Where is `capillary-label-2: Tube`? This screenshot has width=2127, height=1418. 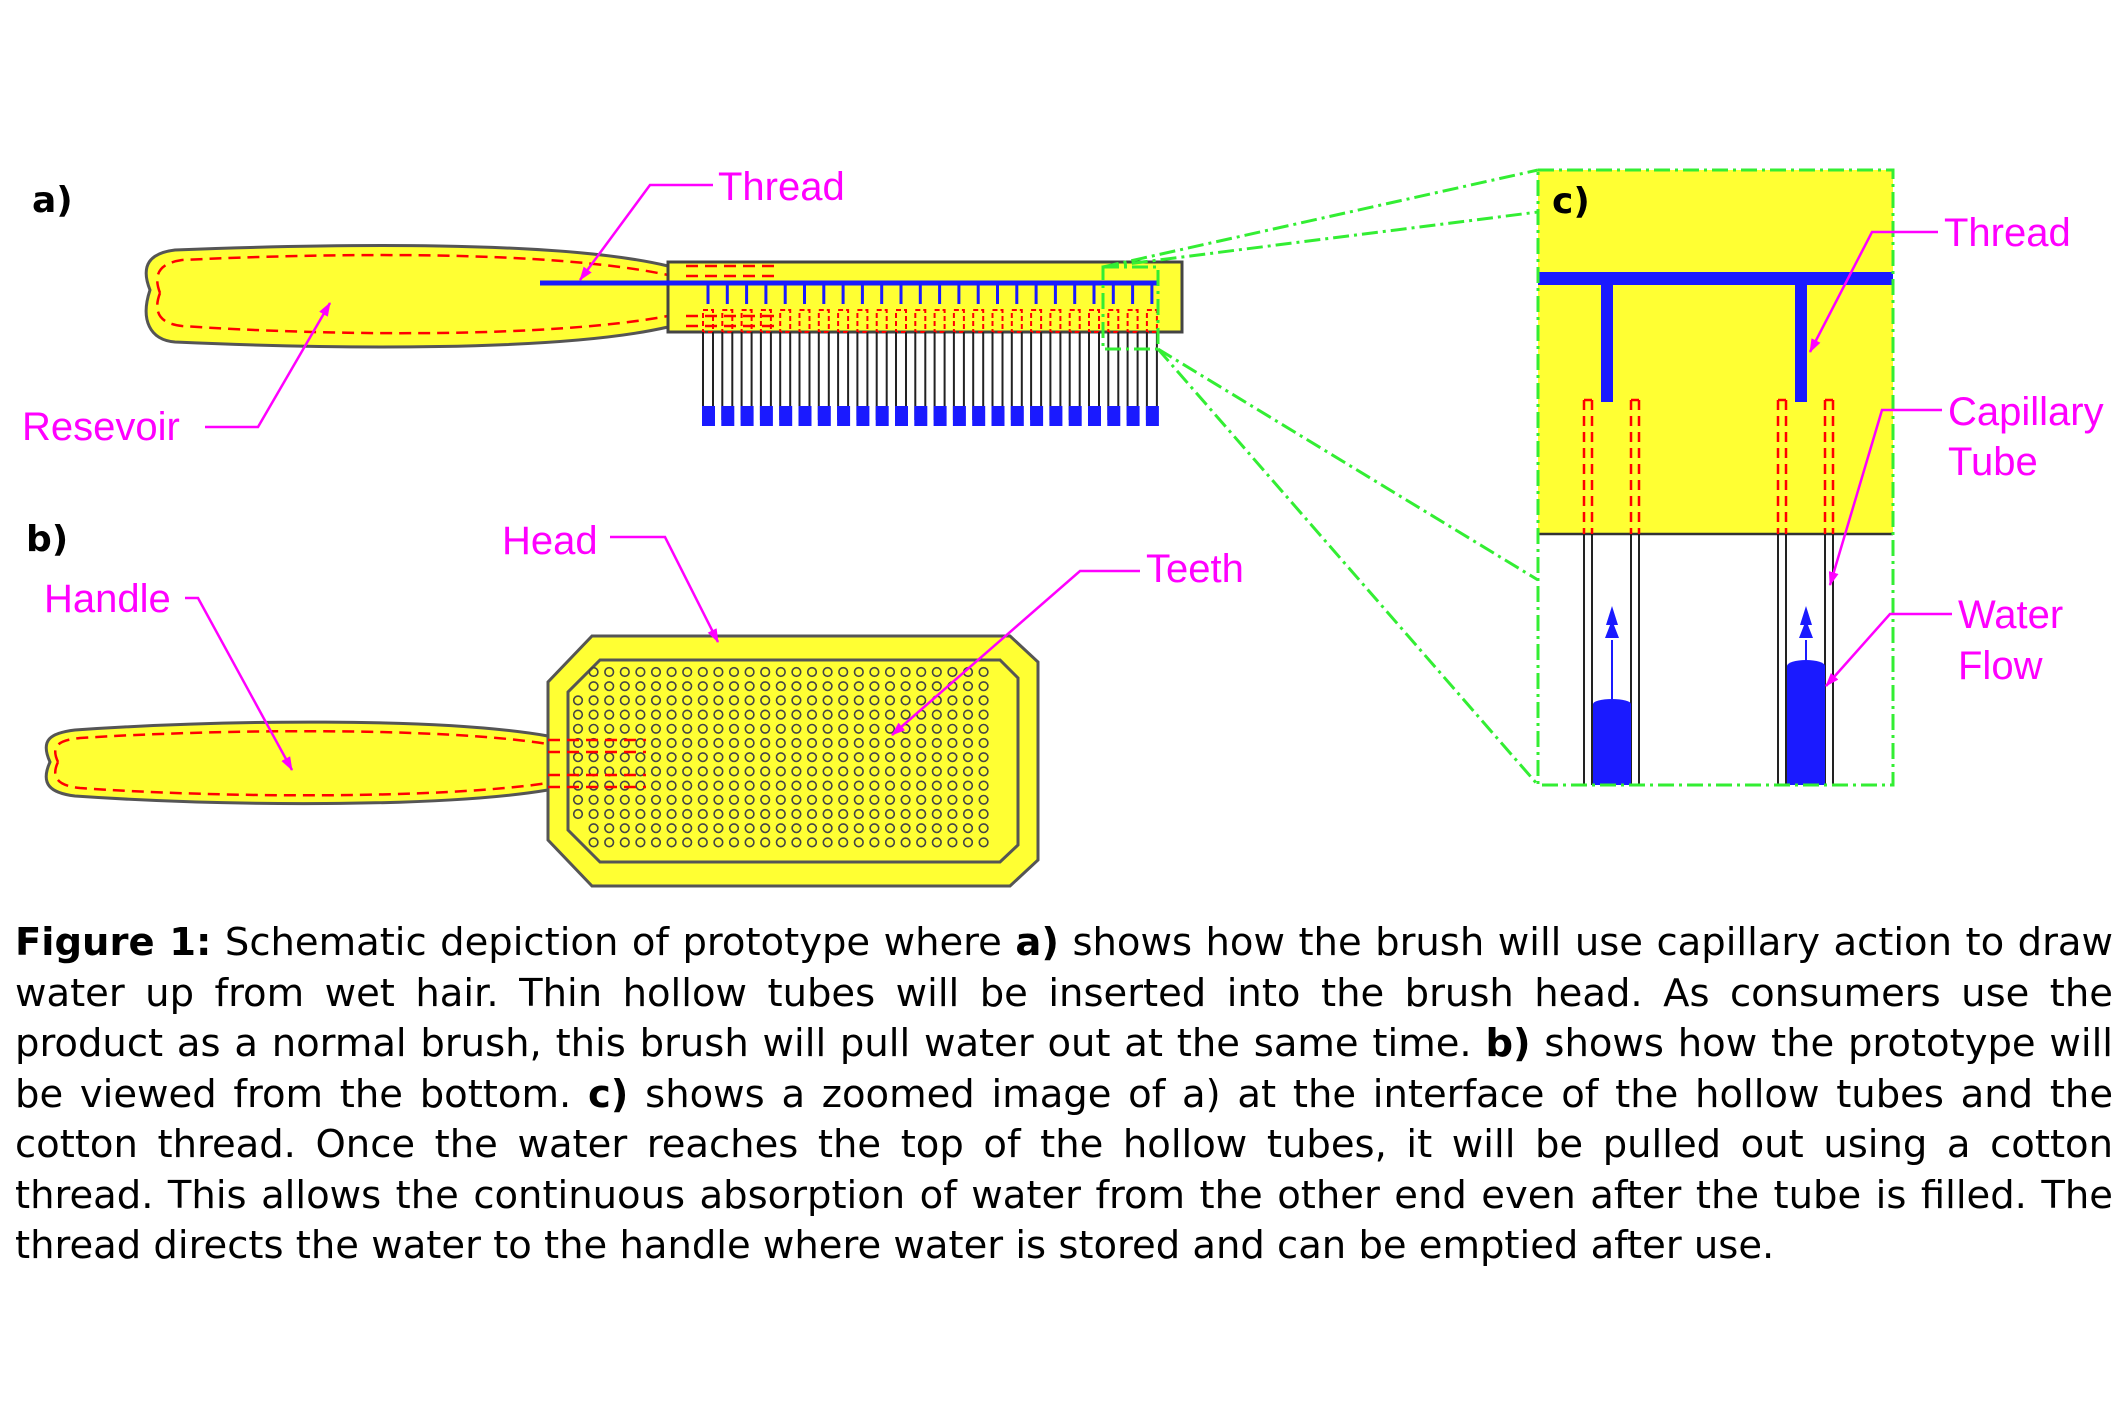
capillary-label-2: Tube is located at coordinates (1993, 462).